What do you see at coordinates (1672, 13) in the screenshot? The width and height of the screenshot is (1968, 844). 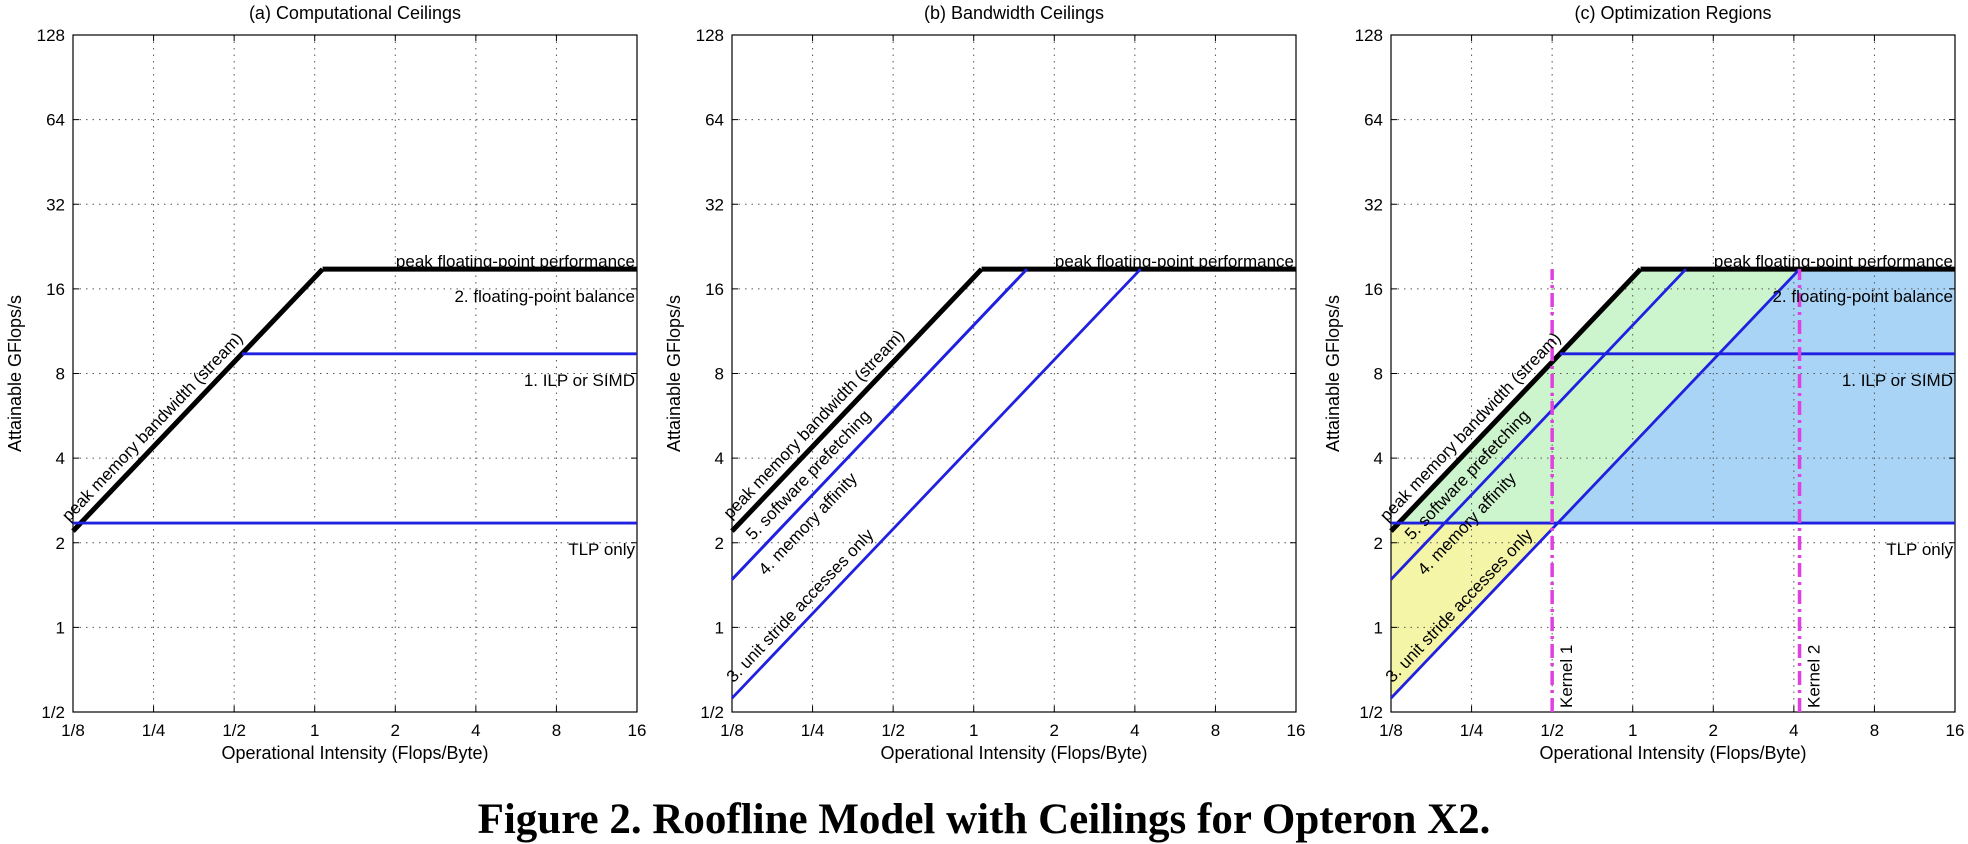 I see `panel-title: (c) Optimization Regions` at bounding box center [1672, 13].